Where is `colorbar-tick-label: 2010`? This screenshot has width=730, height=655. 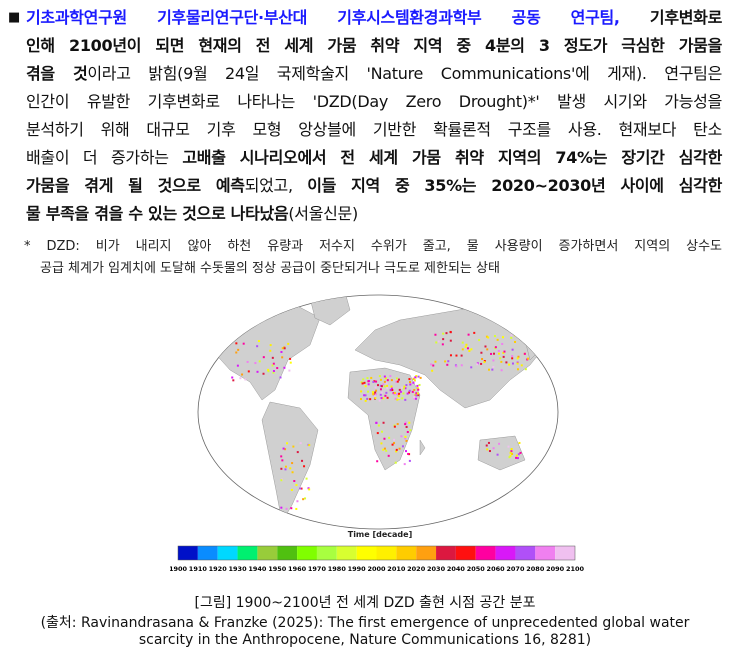
colorbar-tick-label: 2010 is located at coordinates (396, 569).